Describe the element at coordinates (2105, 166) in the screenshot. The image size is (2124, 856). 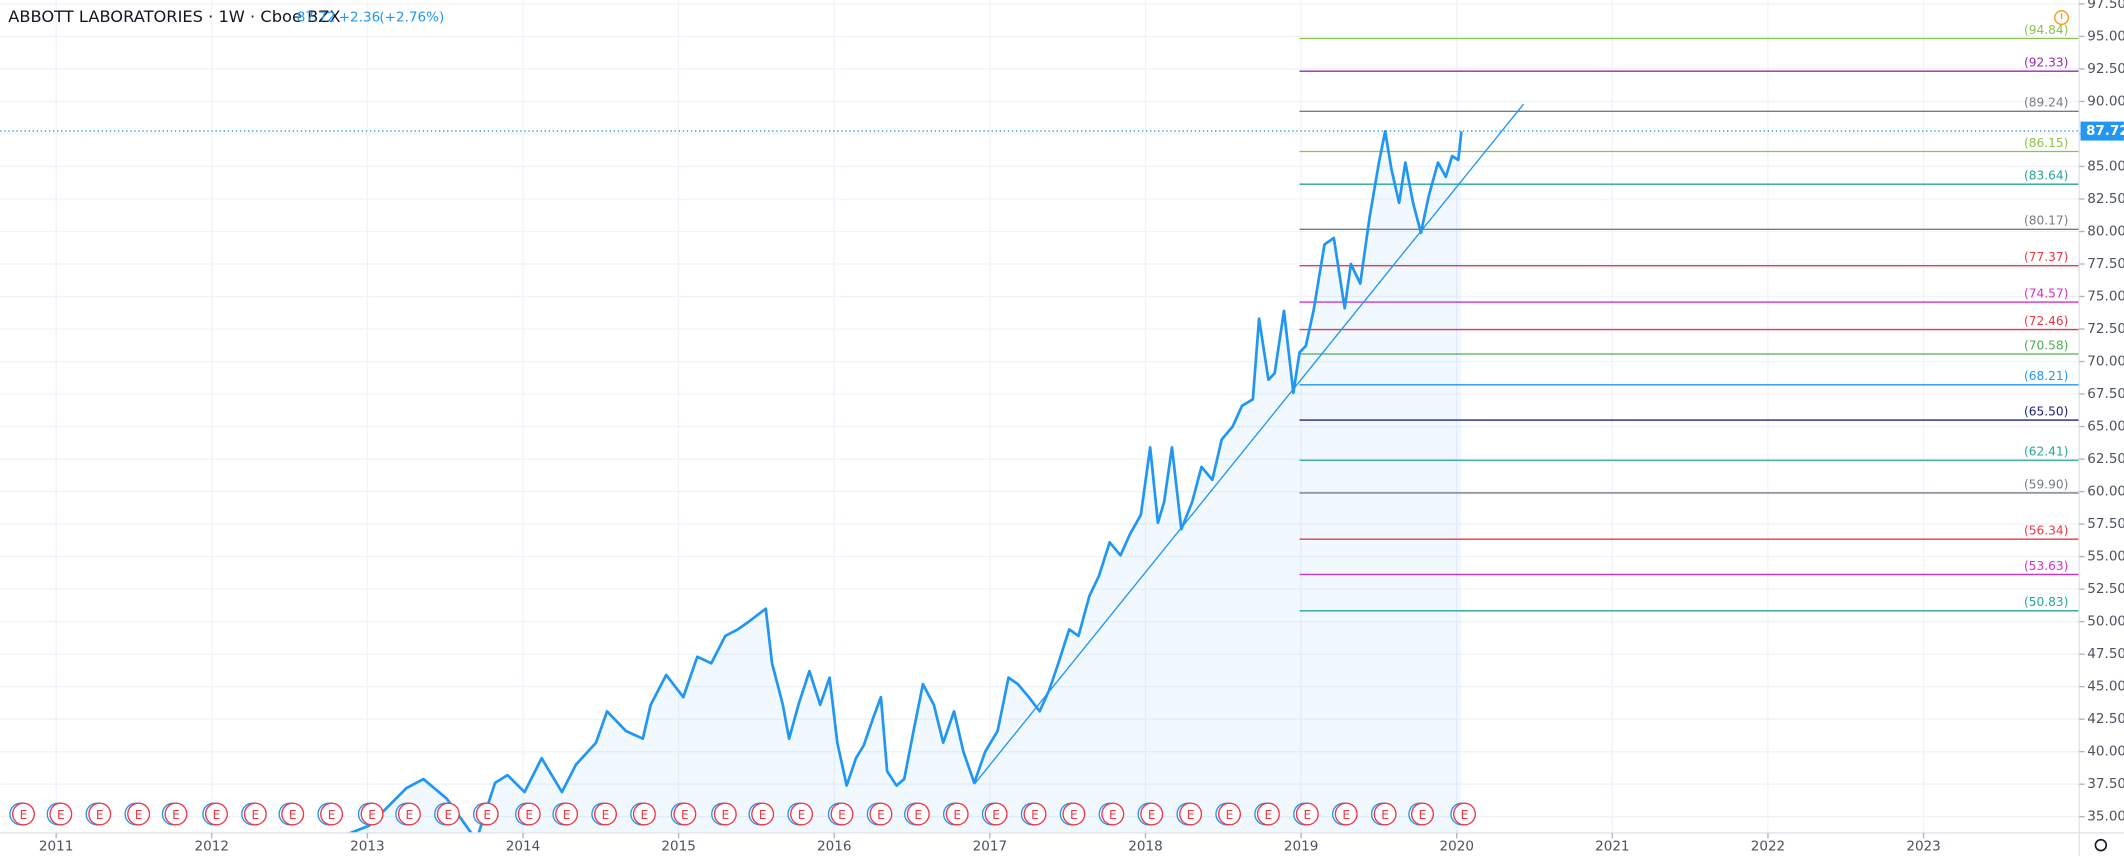
I see `y-tick-label: 85.00` at that location.